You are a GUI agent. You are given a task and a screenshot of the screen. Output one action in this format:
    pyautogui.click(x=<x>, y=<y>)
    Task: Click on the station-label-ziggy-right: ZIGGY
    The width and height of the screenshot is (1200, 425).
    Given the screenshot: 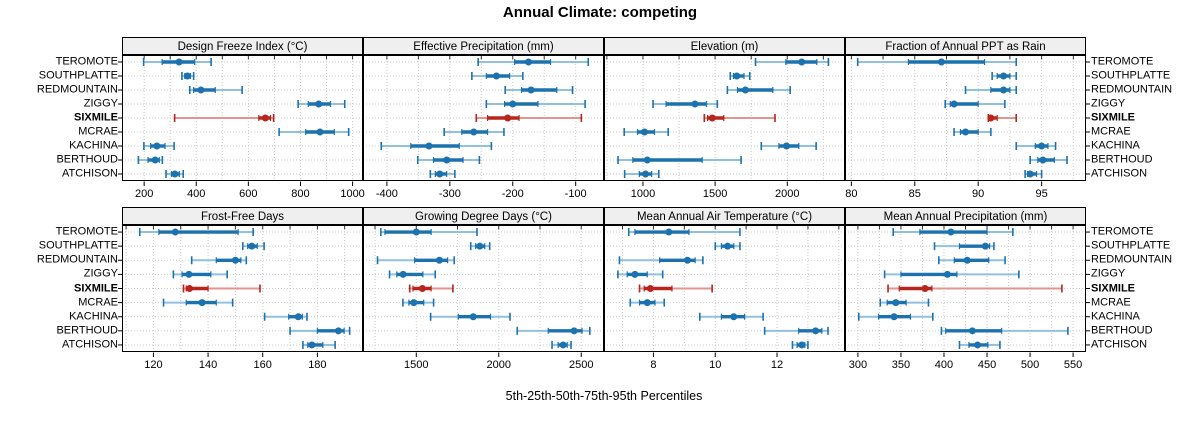 What is the action you would take?
    pyautogui.click(x=1108, y=103)
    